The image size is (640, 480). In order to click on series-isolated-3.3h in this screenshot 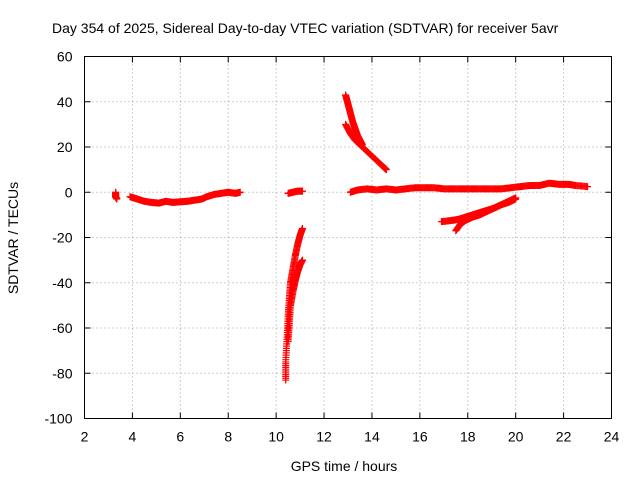, I will do `click(116, 195)`.